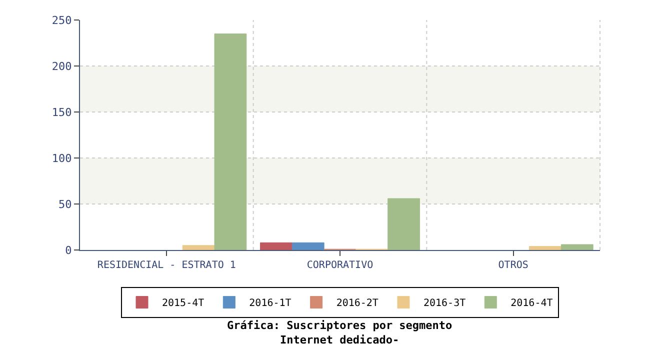 This screenshot has height=350, width=650. I want to click on x-tick-label: RESIDENCIAL - ESTRATO 1, so click(166, 265).